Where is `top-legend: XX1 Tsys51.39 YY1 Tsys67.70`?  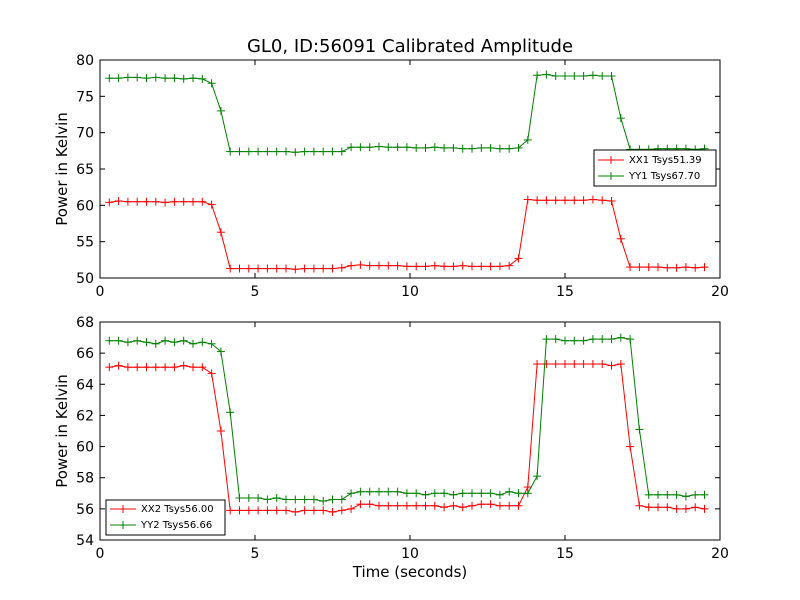
top-legend: XX1 Tsys51.39 YY1 Tsys67.70 is located at coordinates (655, 168).